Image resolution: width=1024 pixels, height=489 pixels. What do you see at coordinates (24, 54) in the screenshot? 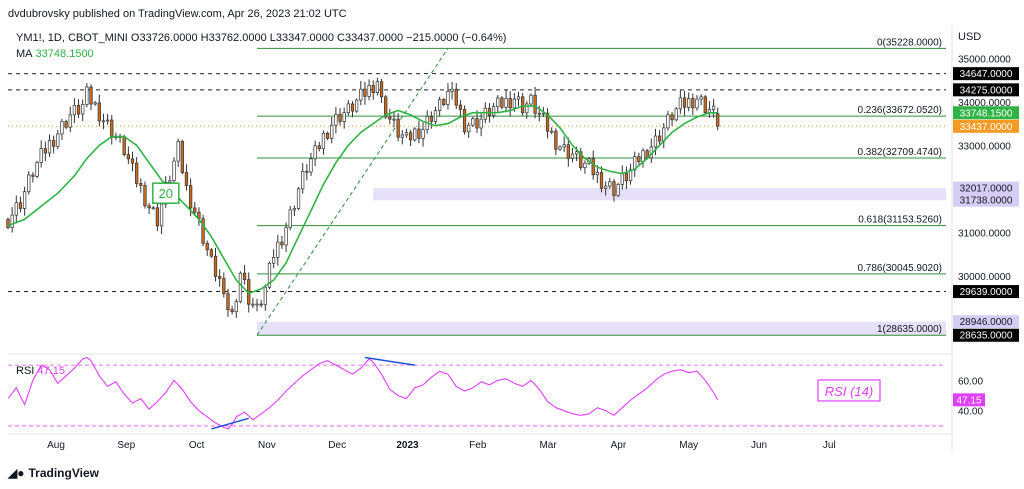
I see `ma-label: MA` at bounding box center [24, 54].